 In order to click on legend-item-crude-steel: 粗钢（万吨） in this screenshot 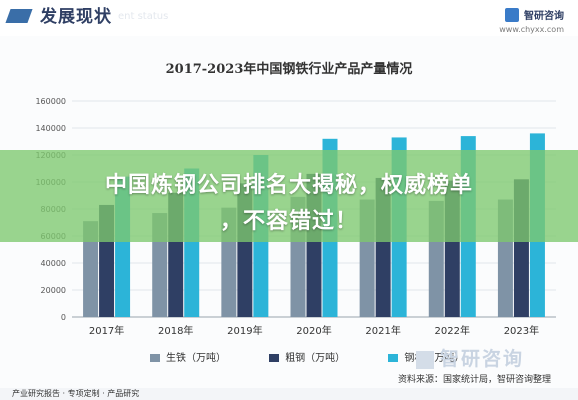, I will do `click(307, 356)`.